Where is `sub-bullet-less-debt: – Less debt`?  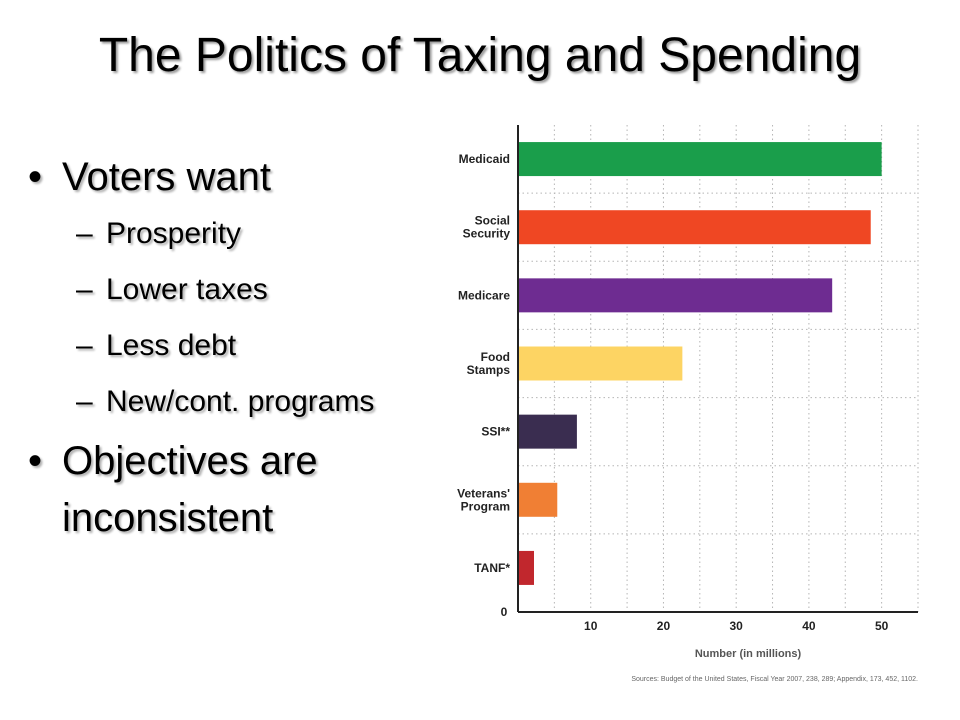 sub-bullet-less-debt: – Less debt is located at coordinates (238, 346).